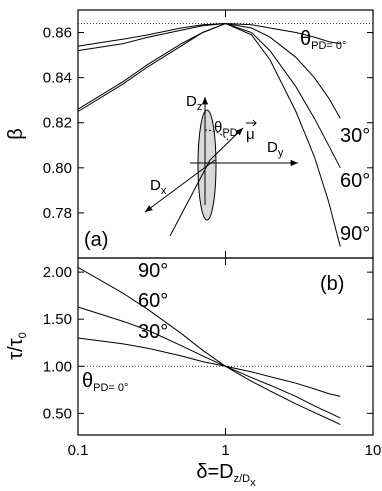 The height and width of the screenshot is (491, 382). What do you see at coordinates (149, 208) in the screenshot?
I see `x-axis-head` at bounding box center [149, 208].